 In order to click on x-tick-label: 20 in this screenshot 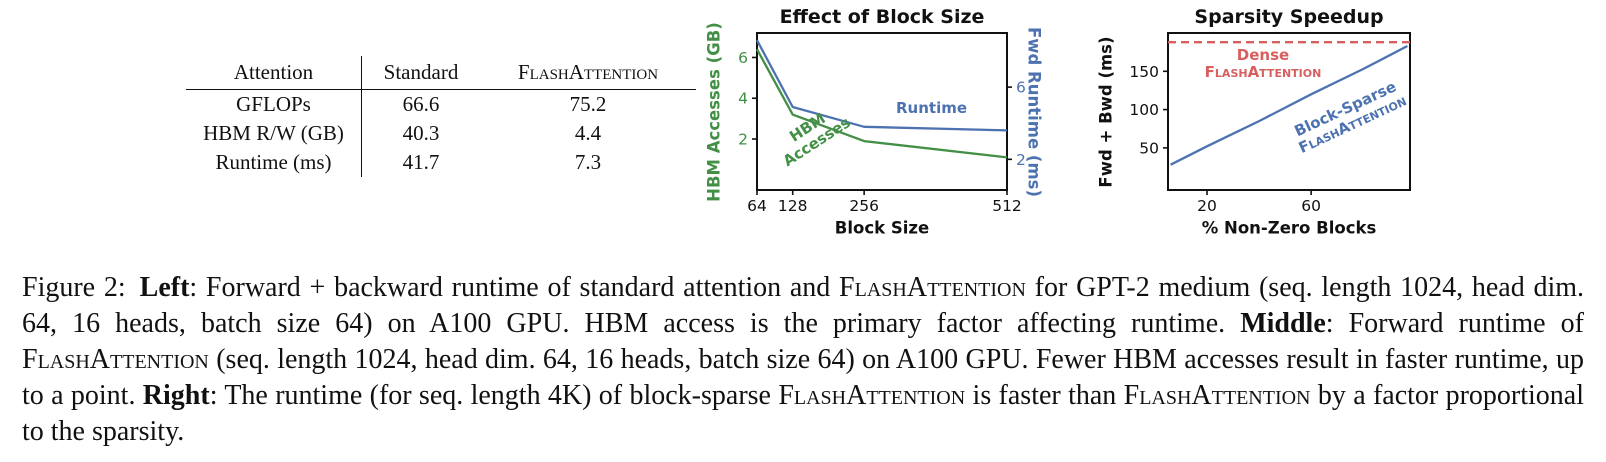, I will do `click(1207, 206)`.